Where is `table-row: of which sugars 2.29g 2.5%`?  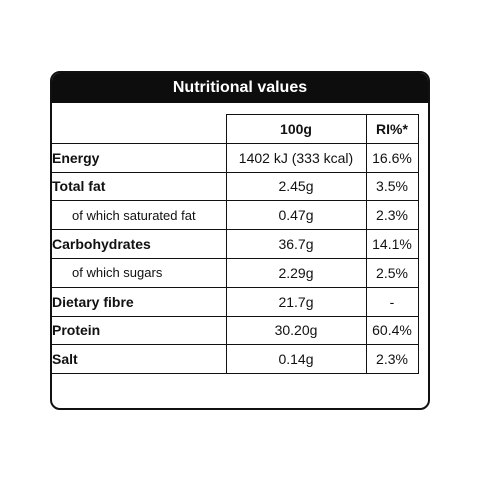
table-row: of which sugars 2.29g 2.5% is located at coordinates (235, 272).